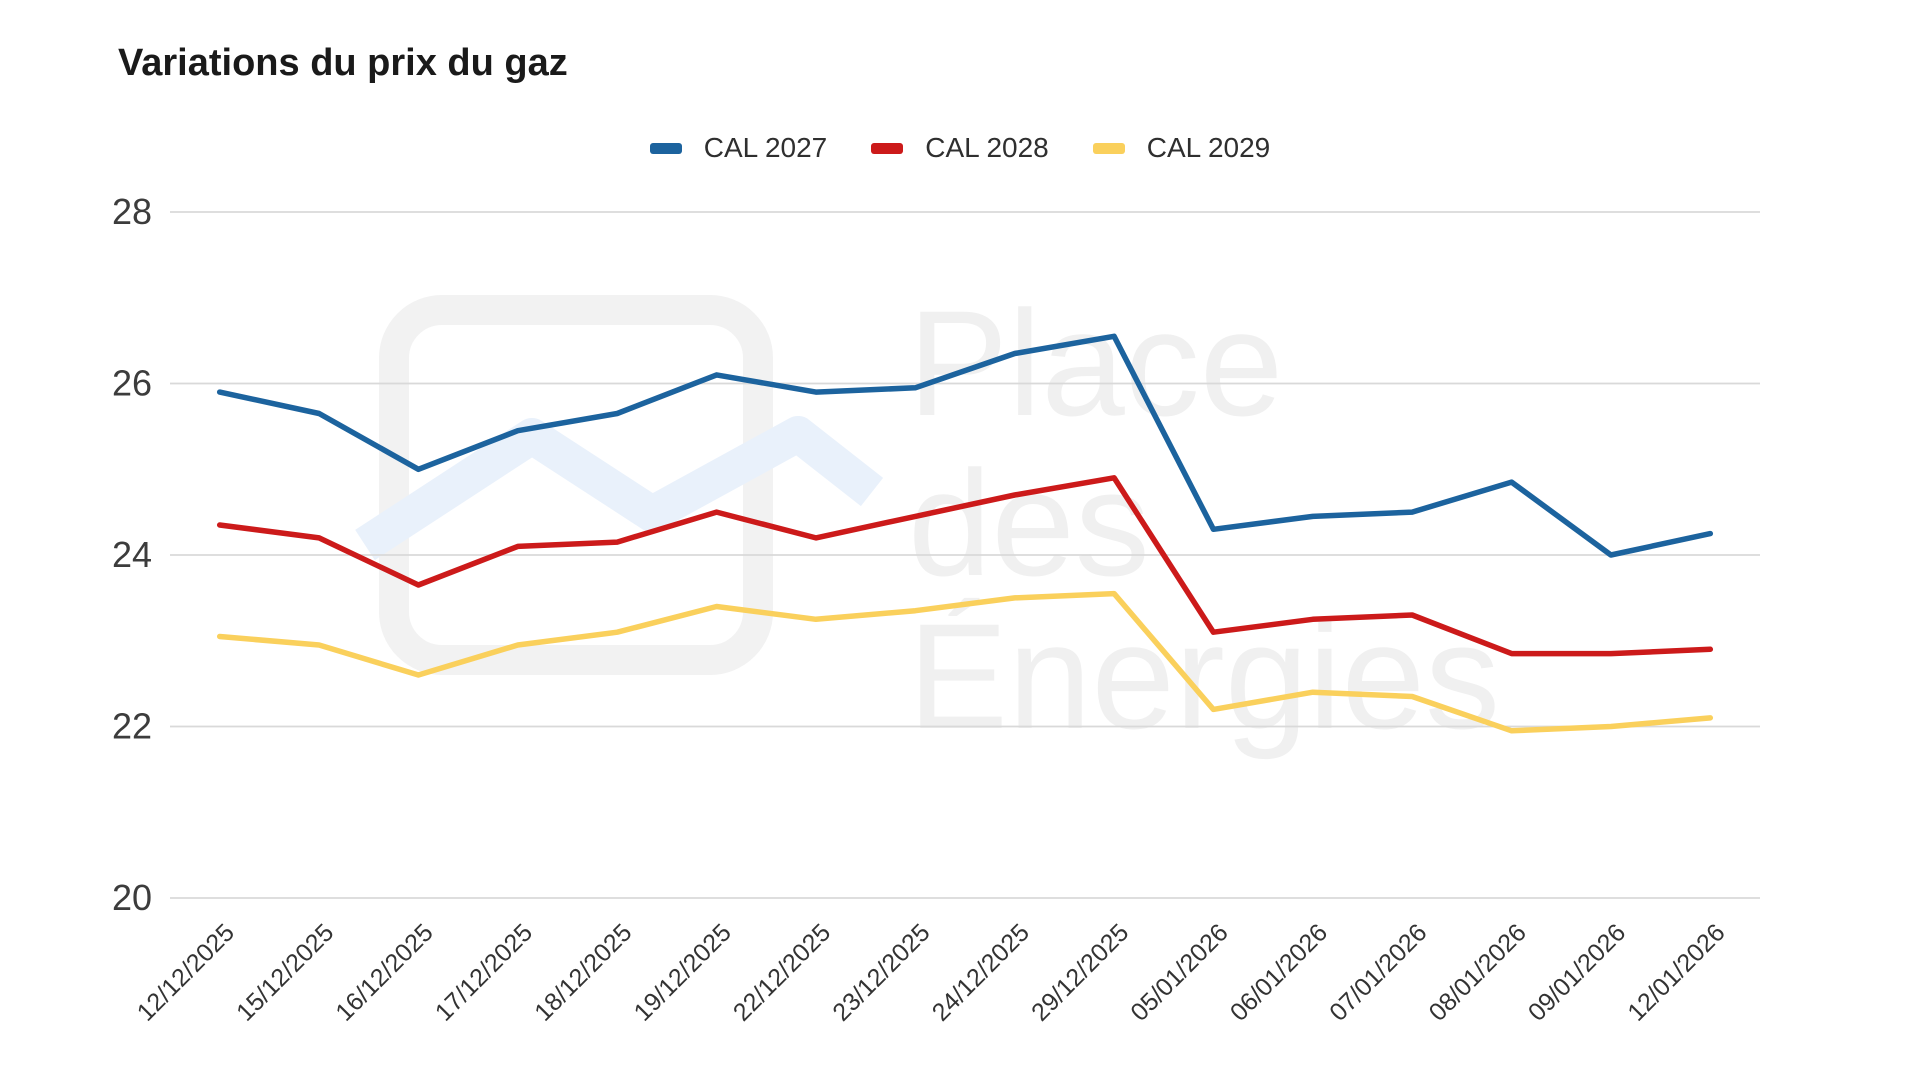 This screenshot has height=1080, width=1920. What do you see at coordinates (343, 63) in the screenshot?
I see `page-title: Variations du prix du gaz` at bounding box center [343, 63].